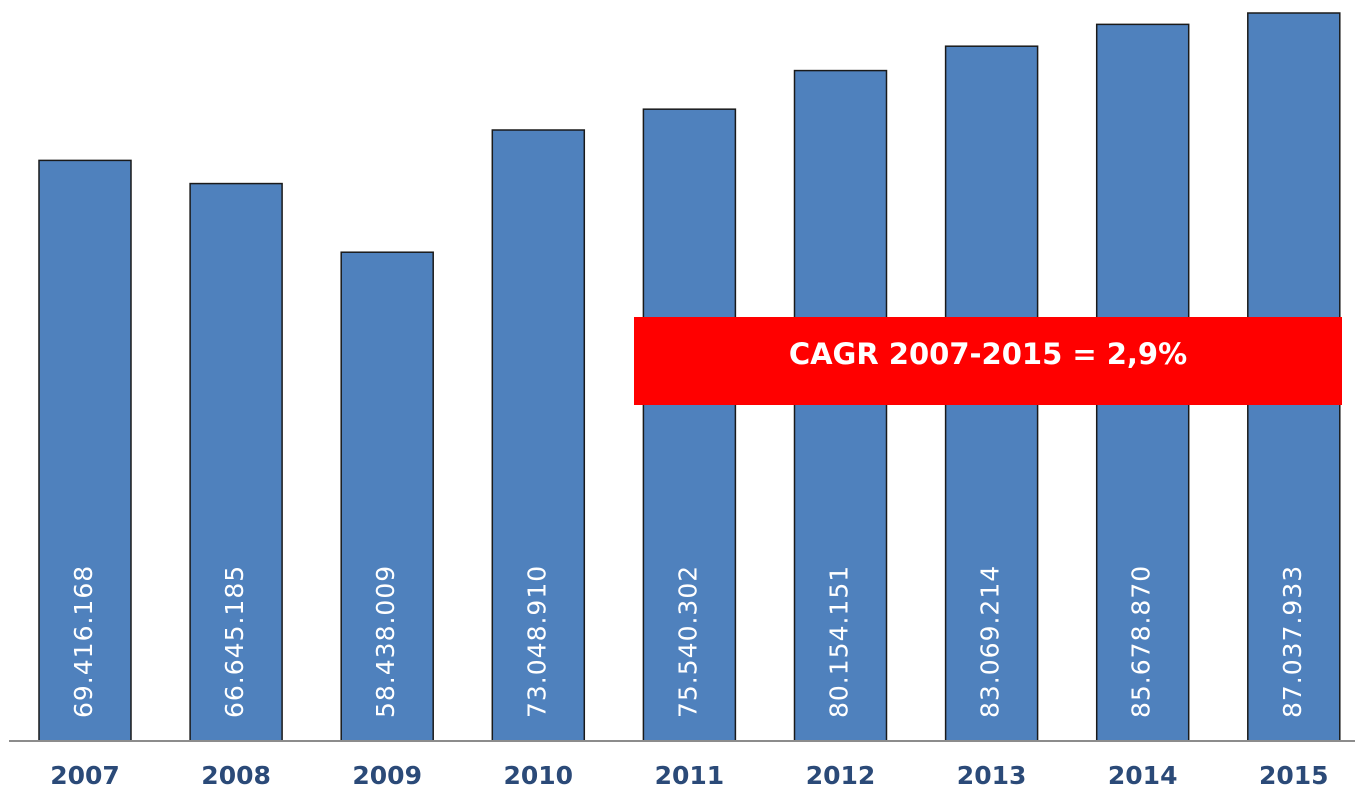 The image size is (1355, 792). I want to click on x-tick-label: 2011, so click(690, 775).